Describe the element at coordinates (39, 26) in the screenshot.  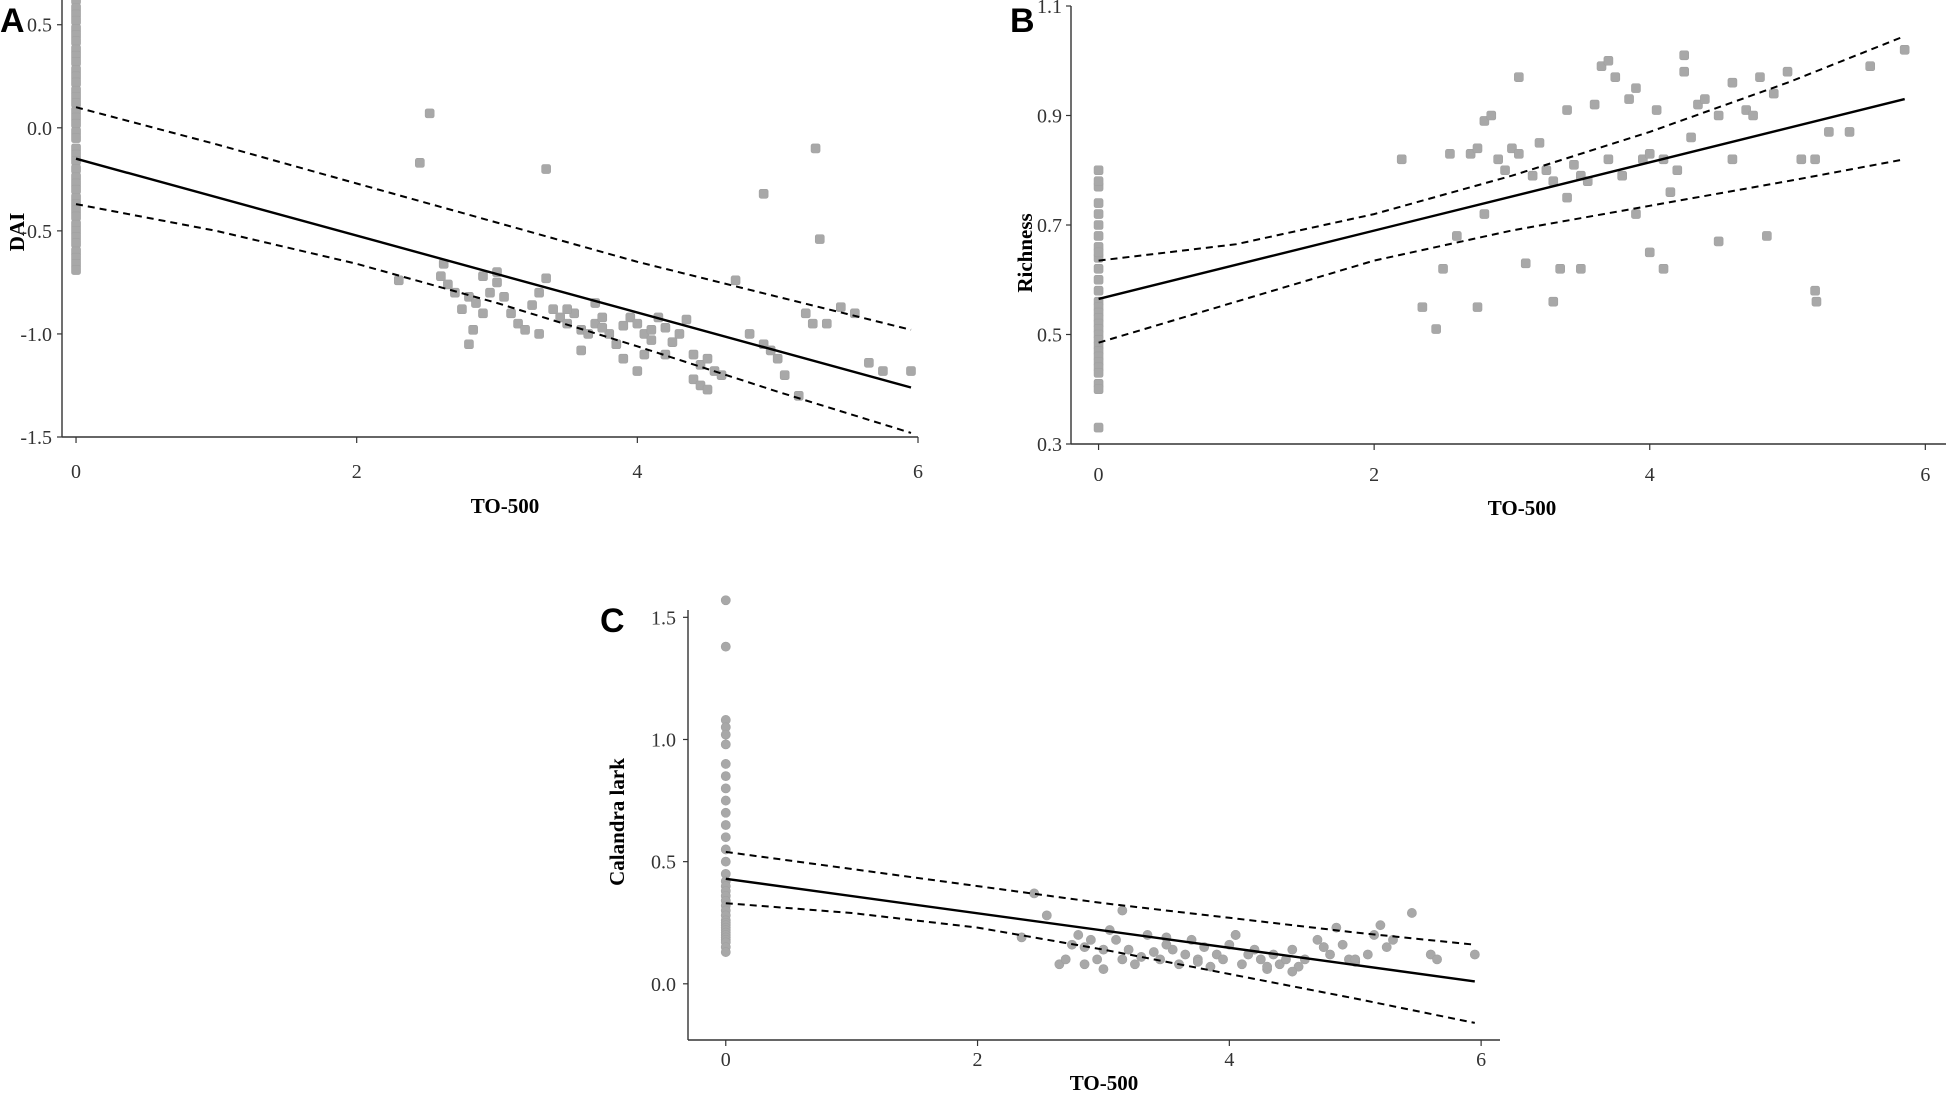
I see `panel-a-y-tick-label: 0.5` at that location.